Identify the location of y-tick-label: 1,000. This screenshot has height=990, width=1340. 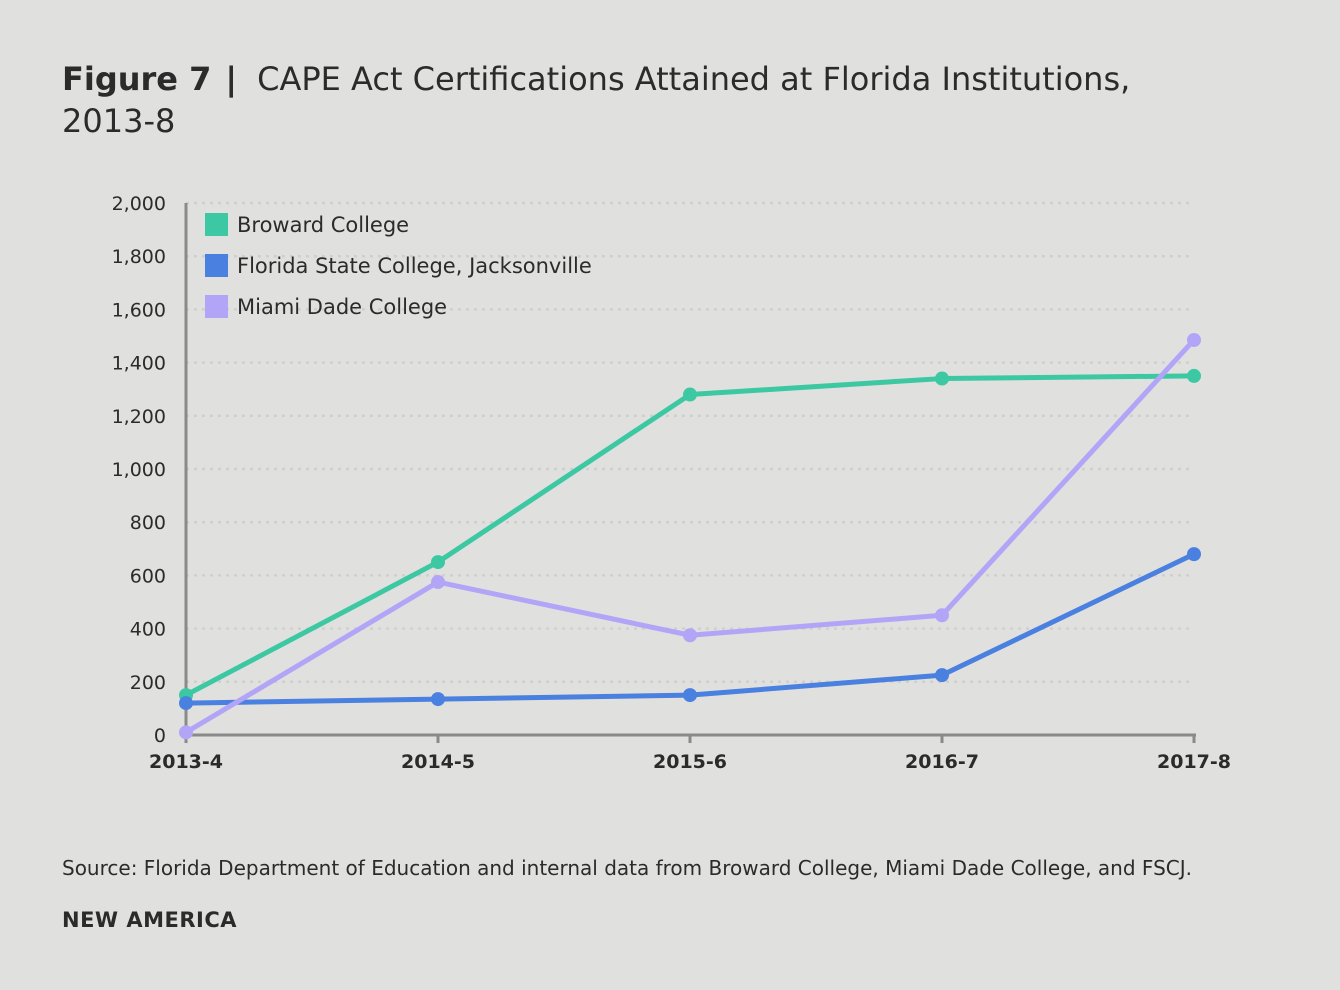
(139, 470).